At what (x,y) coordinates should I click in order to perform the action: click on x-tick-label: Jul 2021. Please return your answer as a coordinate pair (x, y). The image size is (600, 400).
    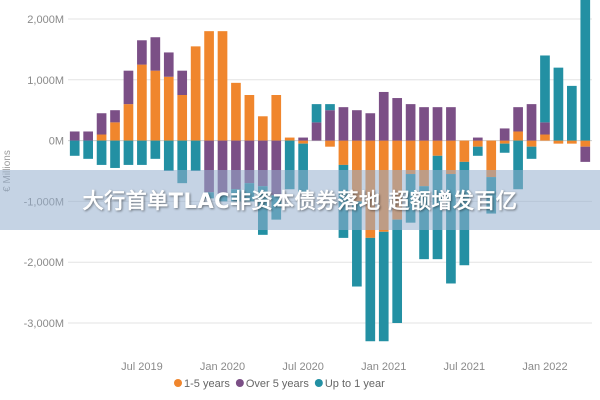
    Looking at the image, I should click on (465, 367).